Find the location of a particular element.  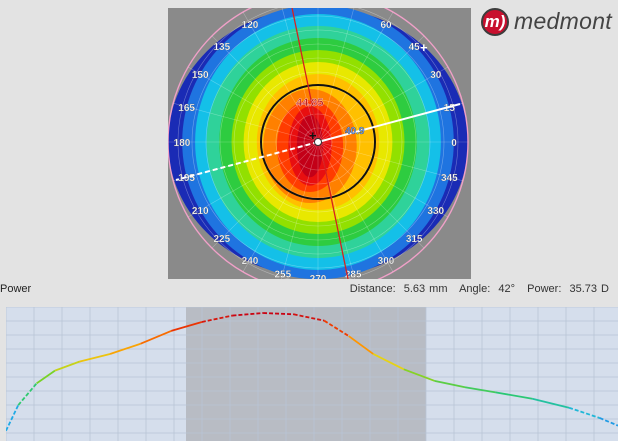

angle-label: 30 is located at coordinates (436, 75).